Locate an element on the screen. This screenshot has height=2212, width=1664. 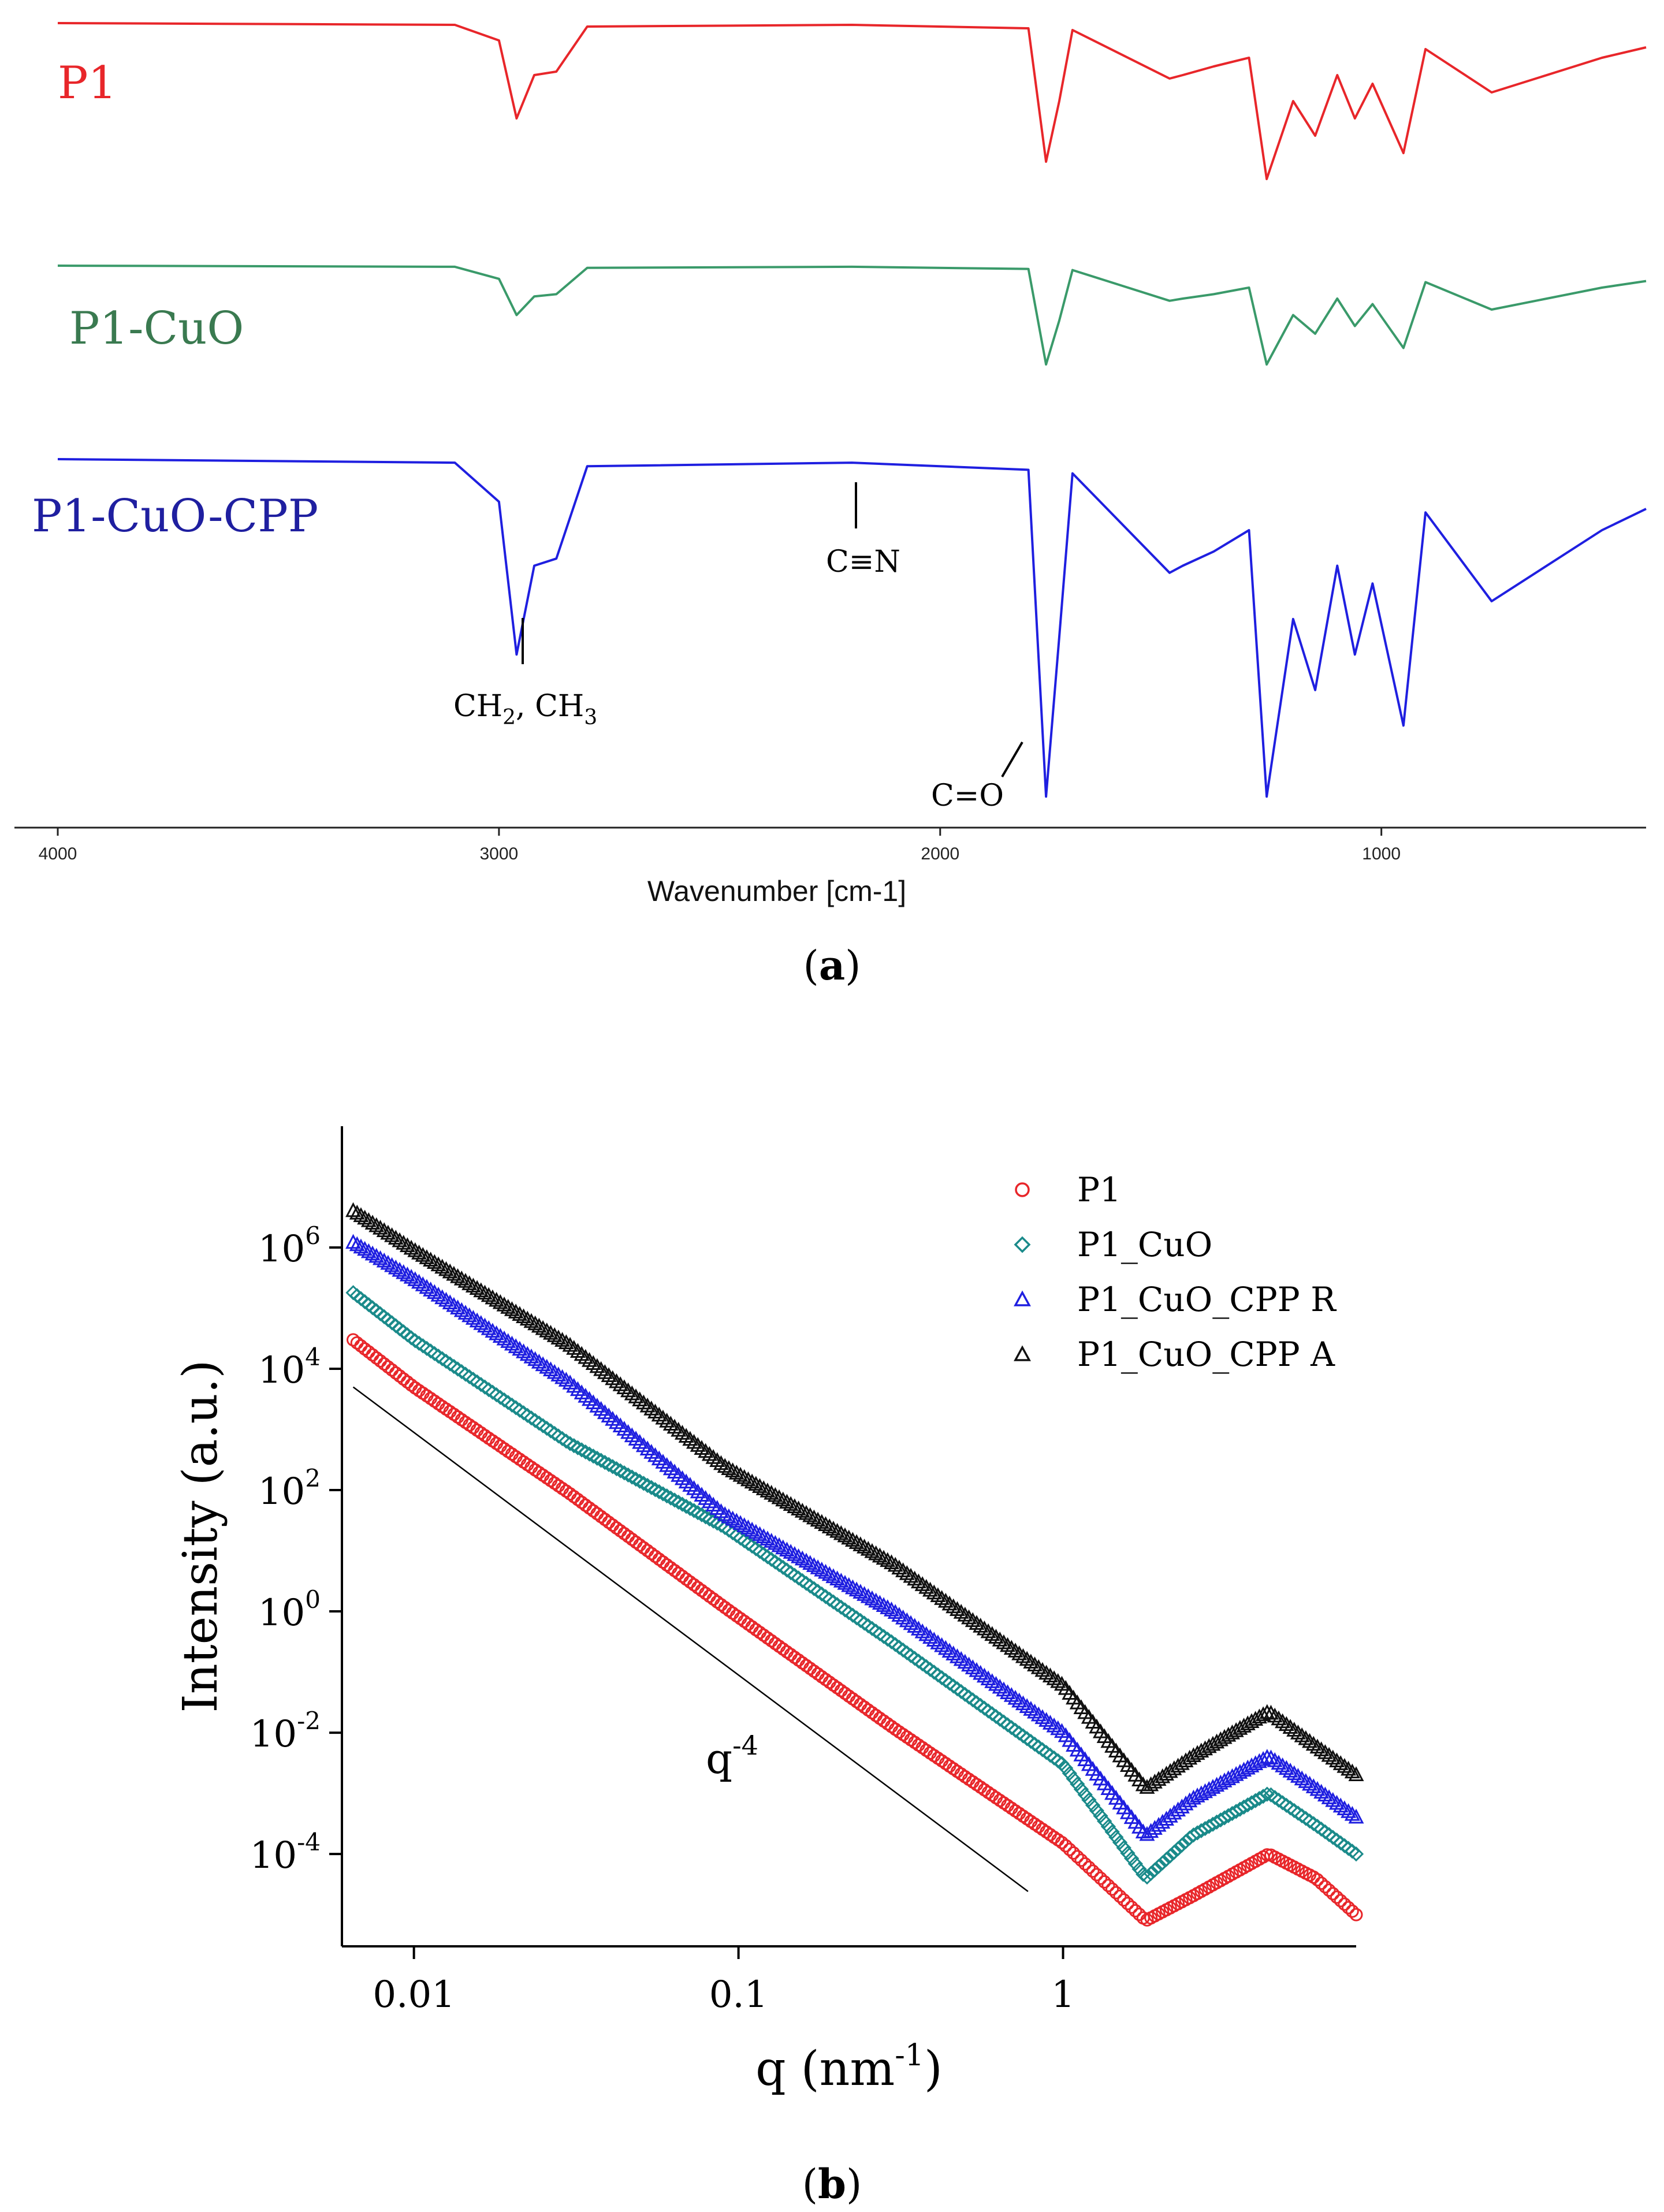
legend-label-p1-cuo: P1_CuO is located at coordinates (1144, 1244).